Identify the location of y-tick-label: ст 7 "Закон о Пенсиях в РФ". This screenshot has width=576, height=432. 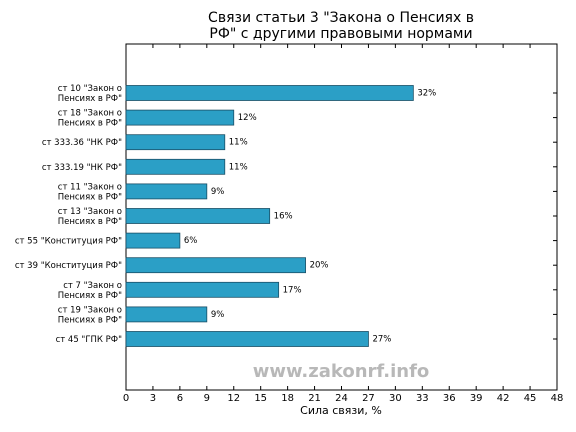
(90, 290).